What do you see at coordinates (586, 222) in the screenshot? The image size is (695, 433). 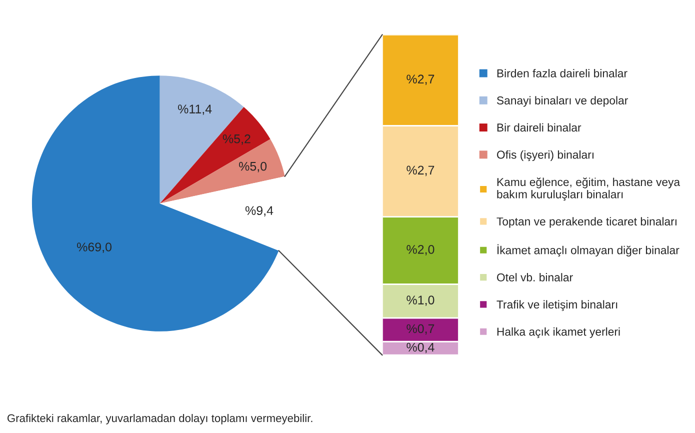 I see `legend-label: Toptan ve perakende ticaret binaları` at bounding box center [586, 222].